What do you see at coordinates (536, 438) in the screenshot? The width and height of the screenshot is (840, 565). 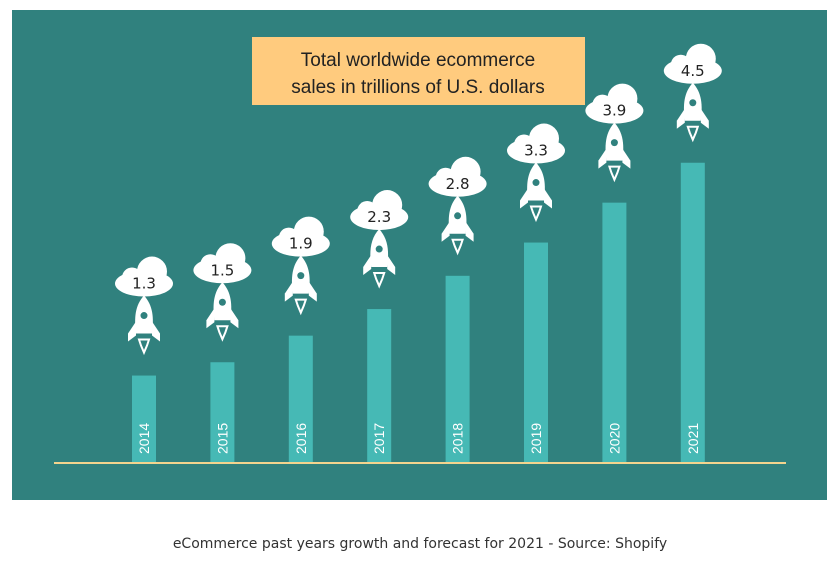 I see `year-label-2019: 2019` at bounding box center [536, 438].